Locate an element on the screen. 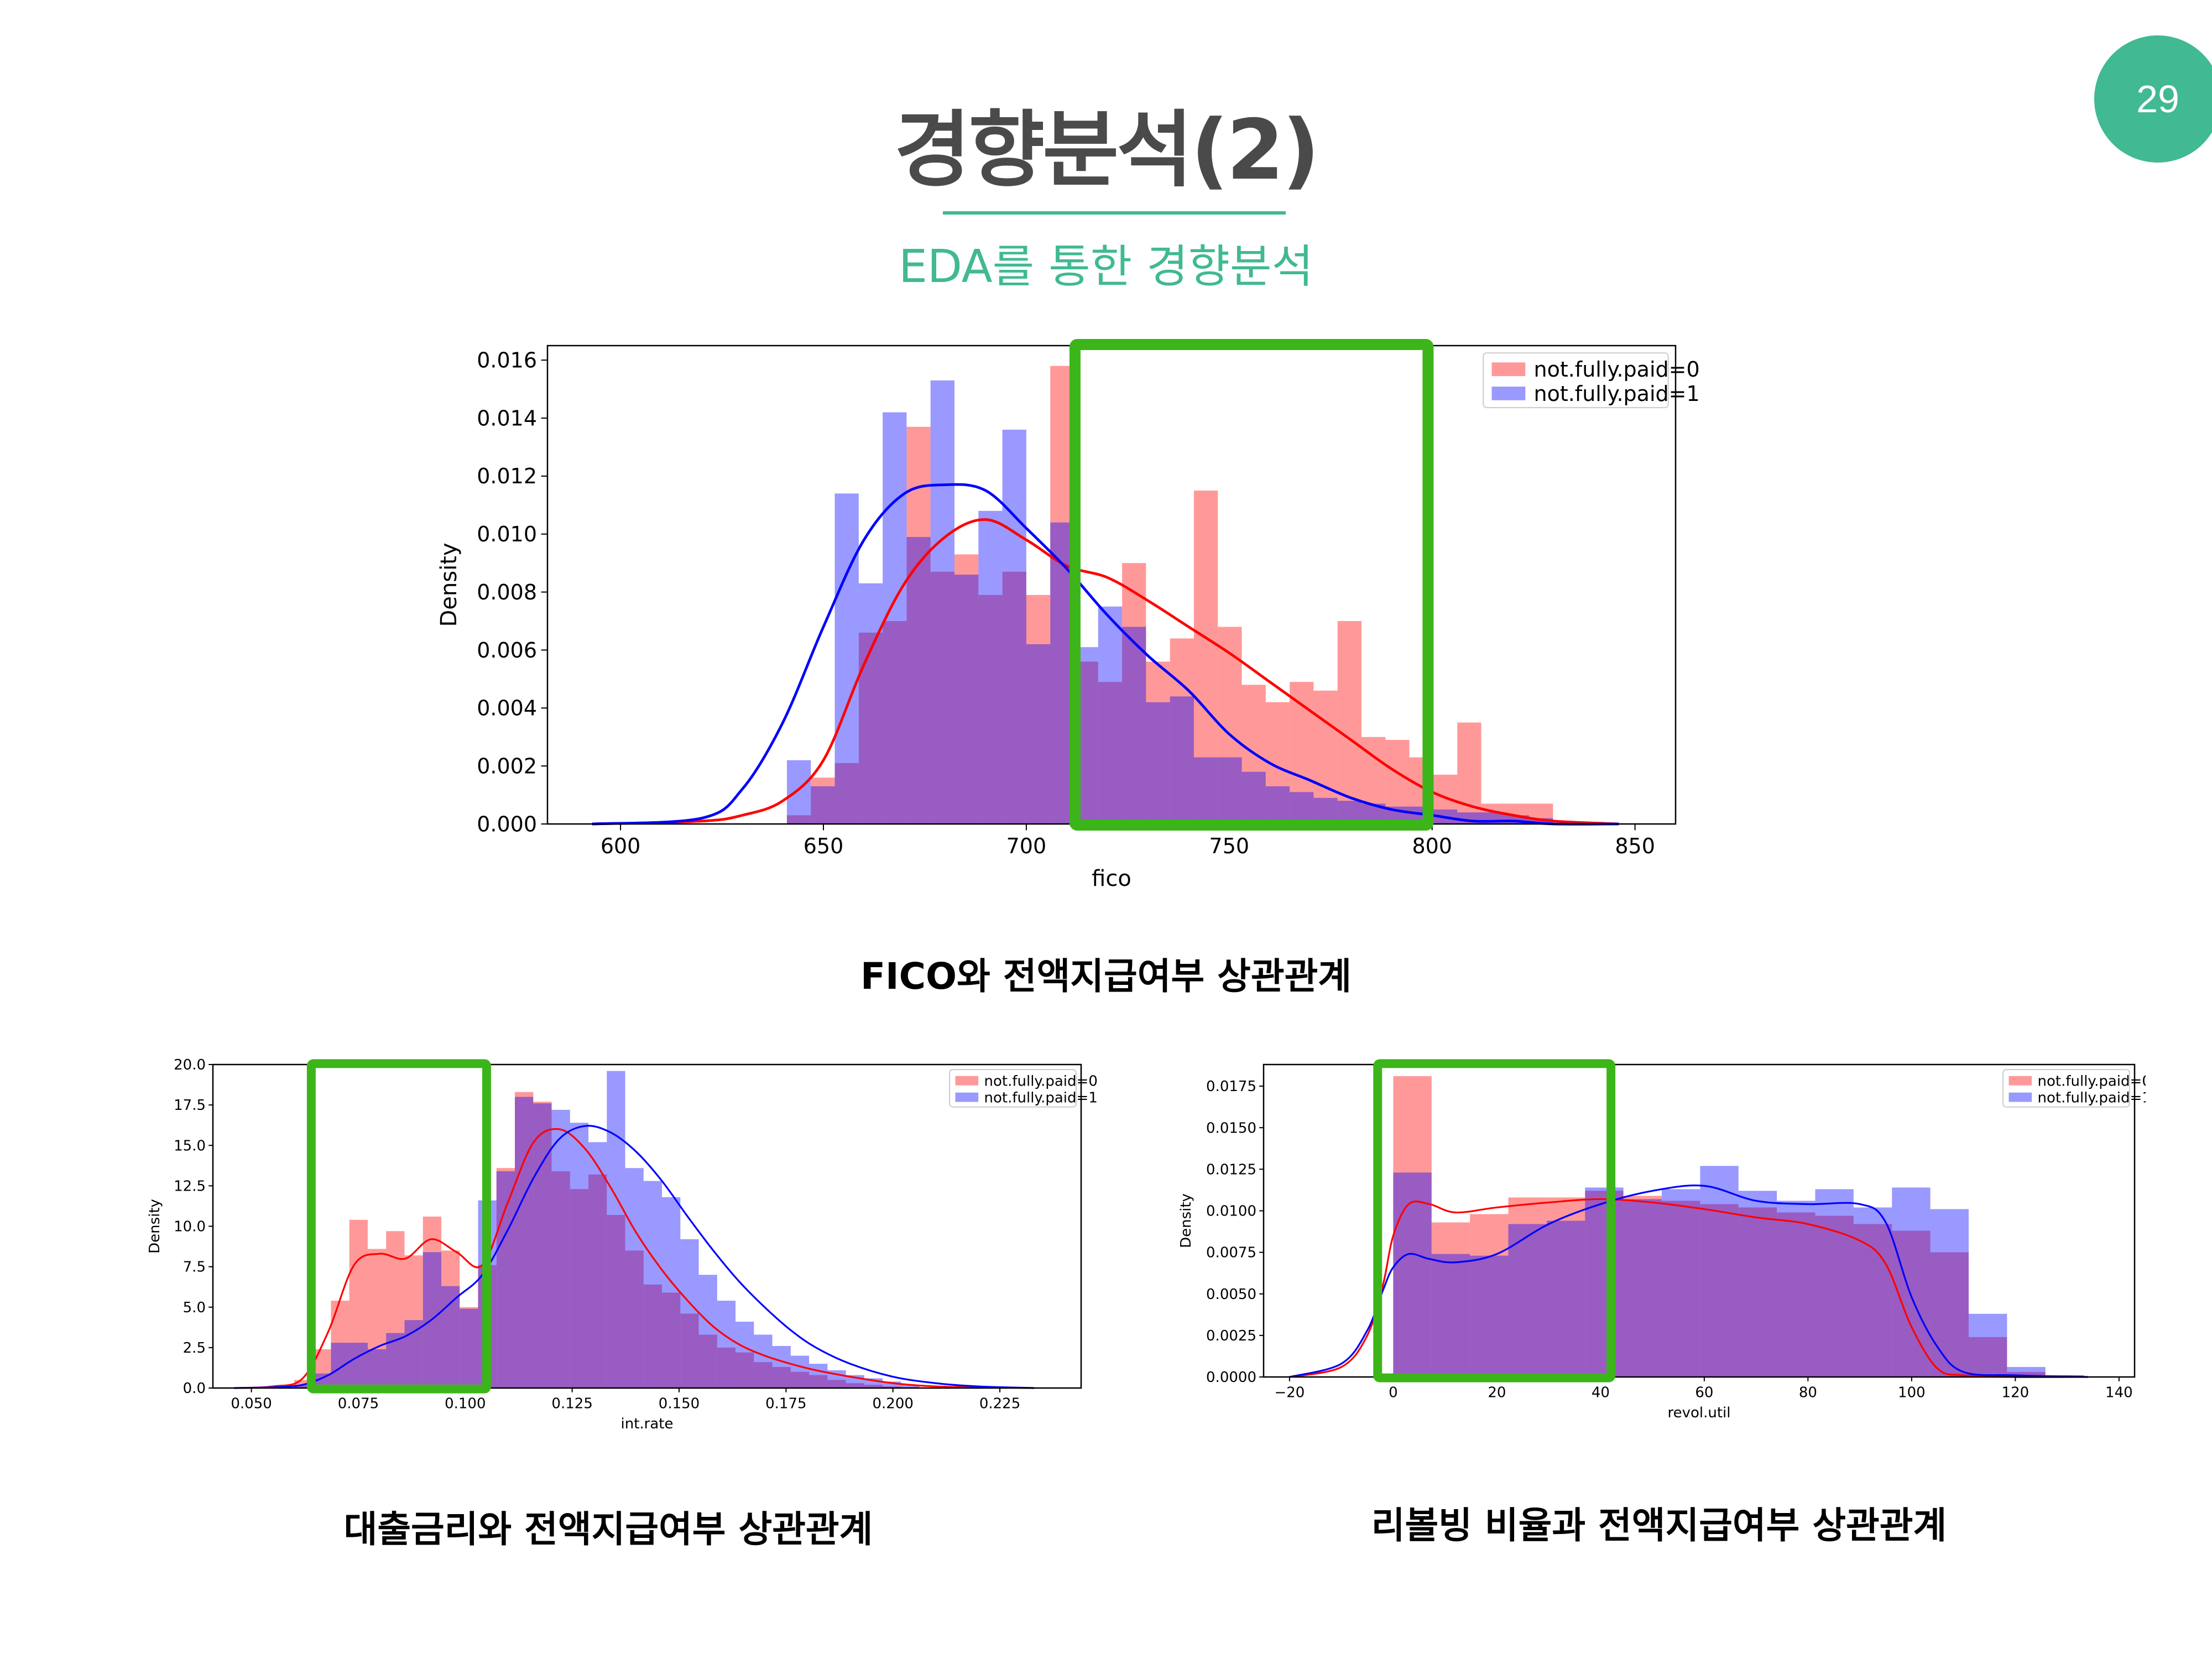  x-tick-label: 850 is located at coordinates (1635, 846).